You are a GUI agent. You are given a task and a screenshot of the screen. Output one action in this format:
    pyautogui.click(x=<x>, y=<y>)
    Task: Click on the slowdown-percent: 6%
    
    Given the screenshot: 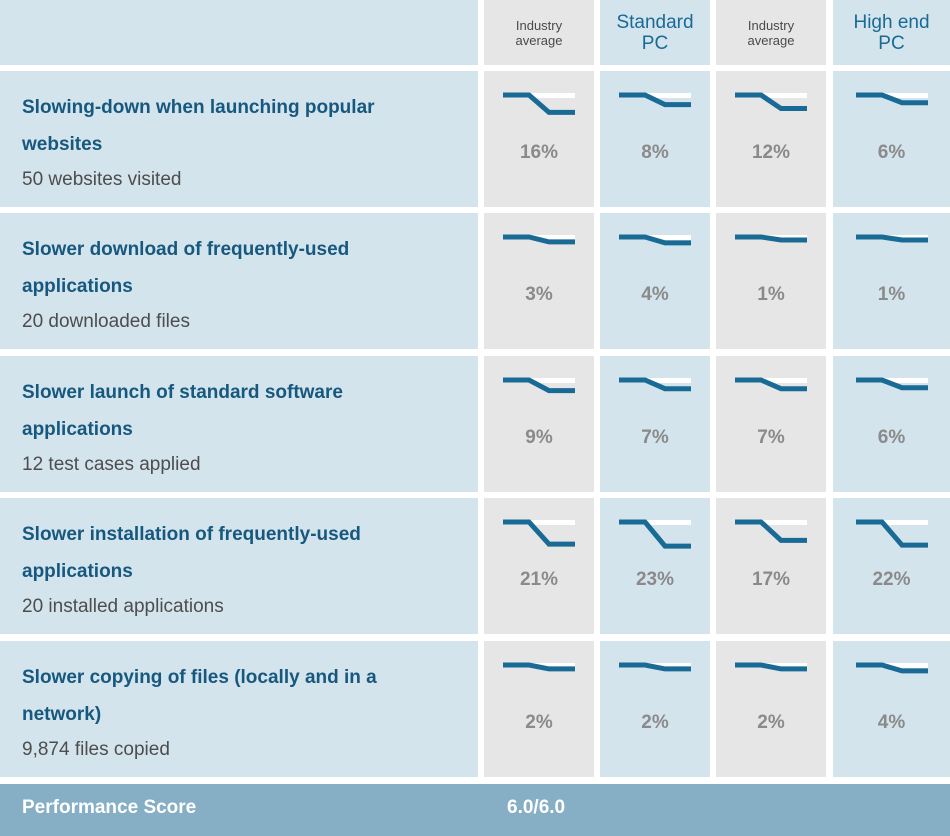 What is the action you would take?
    pyautogui.click(x=891, y=437)
    